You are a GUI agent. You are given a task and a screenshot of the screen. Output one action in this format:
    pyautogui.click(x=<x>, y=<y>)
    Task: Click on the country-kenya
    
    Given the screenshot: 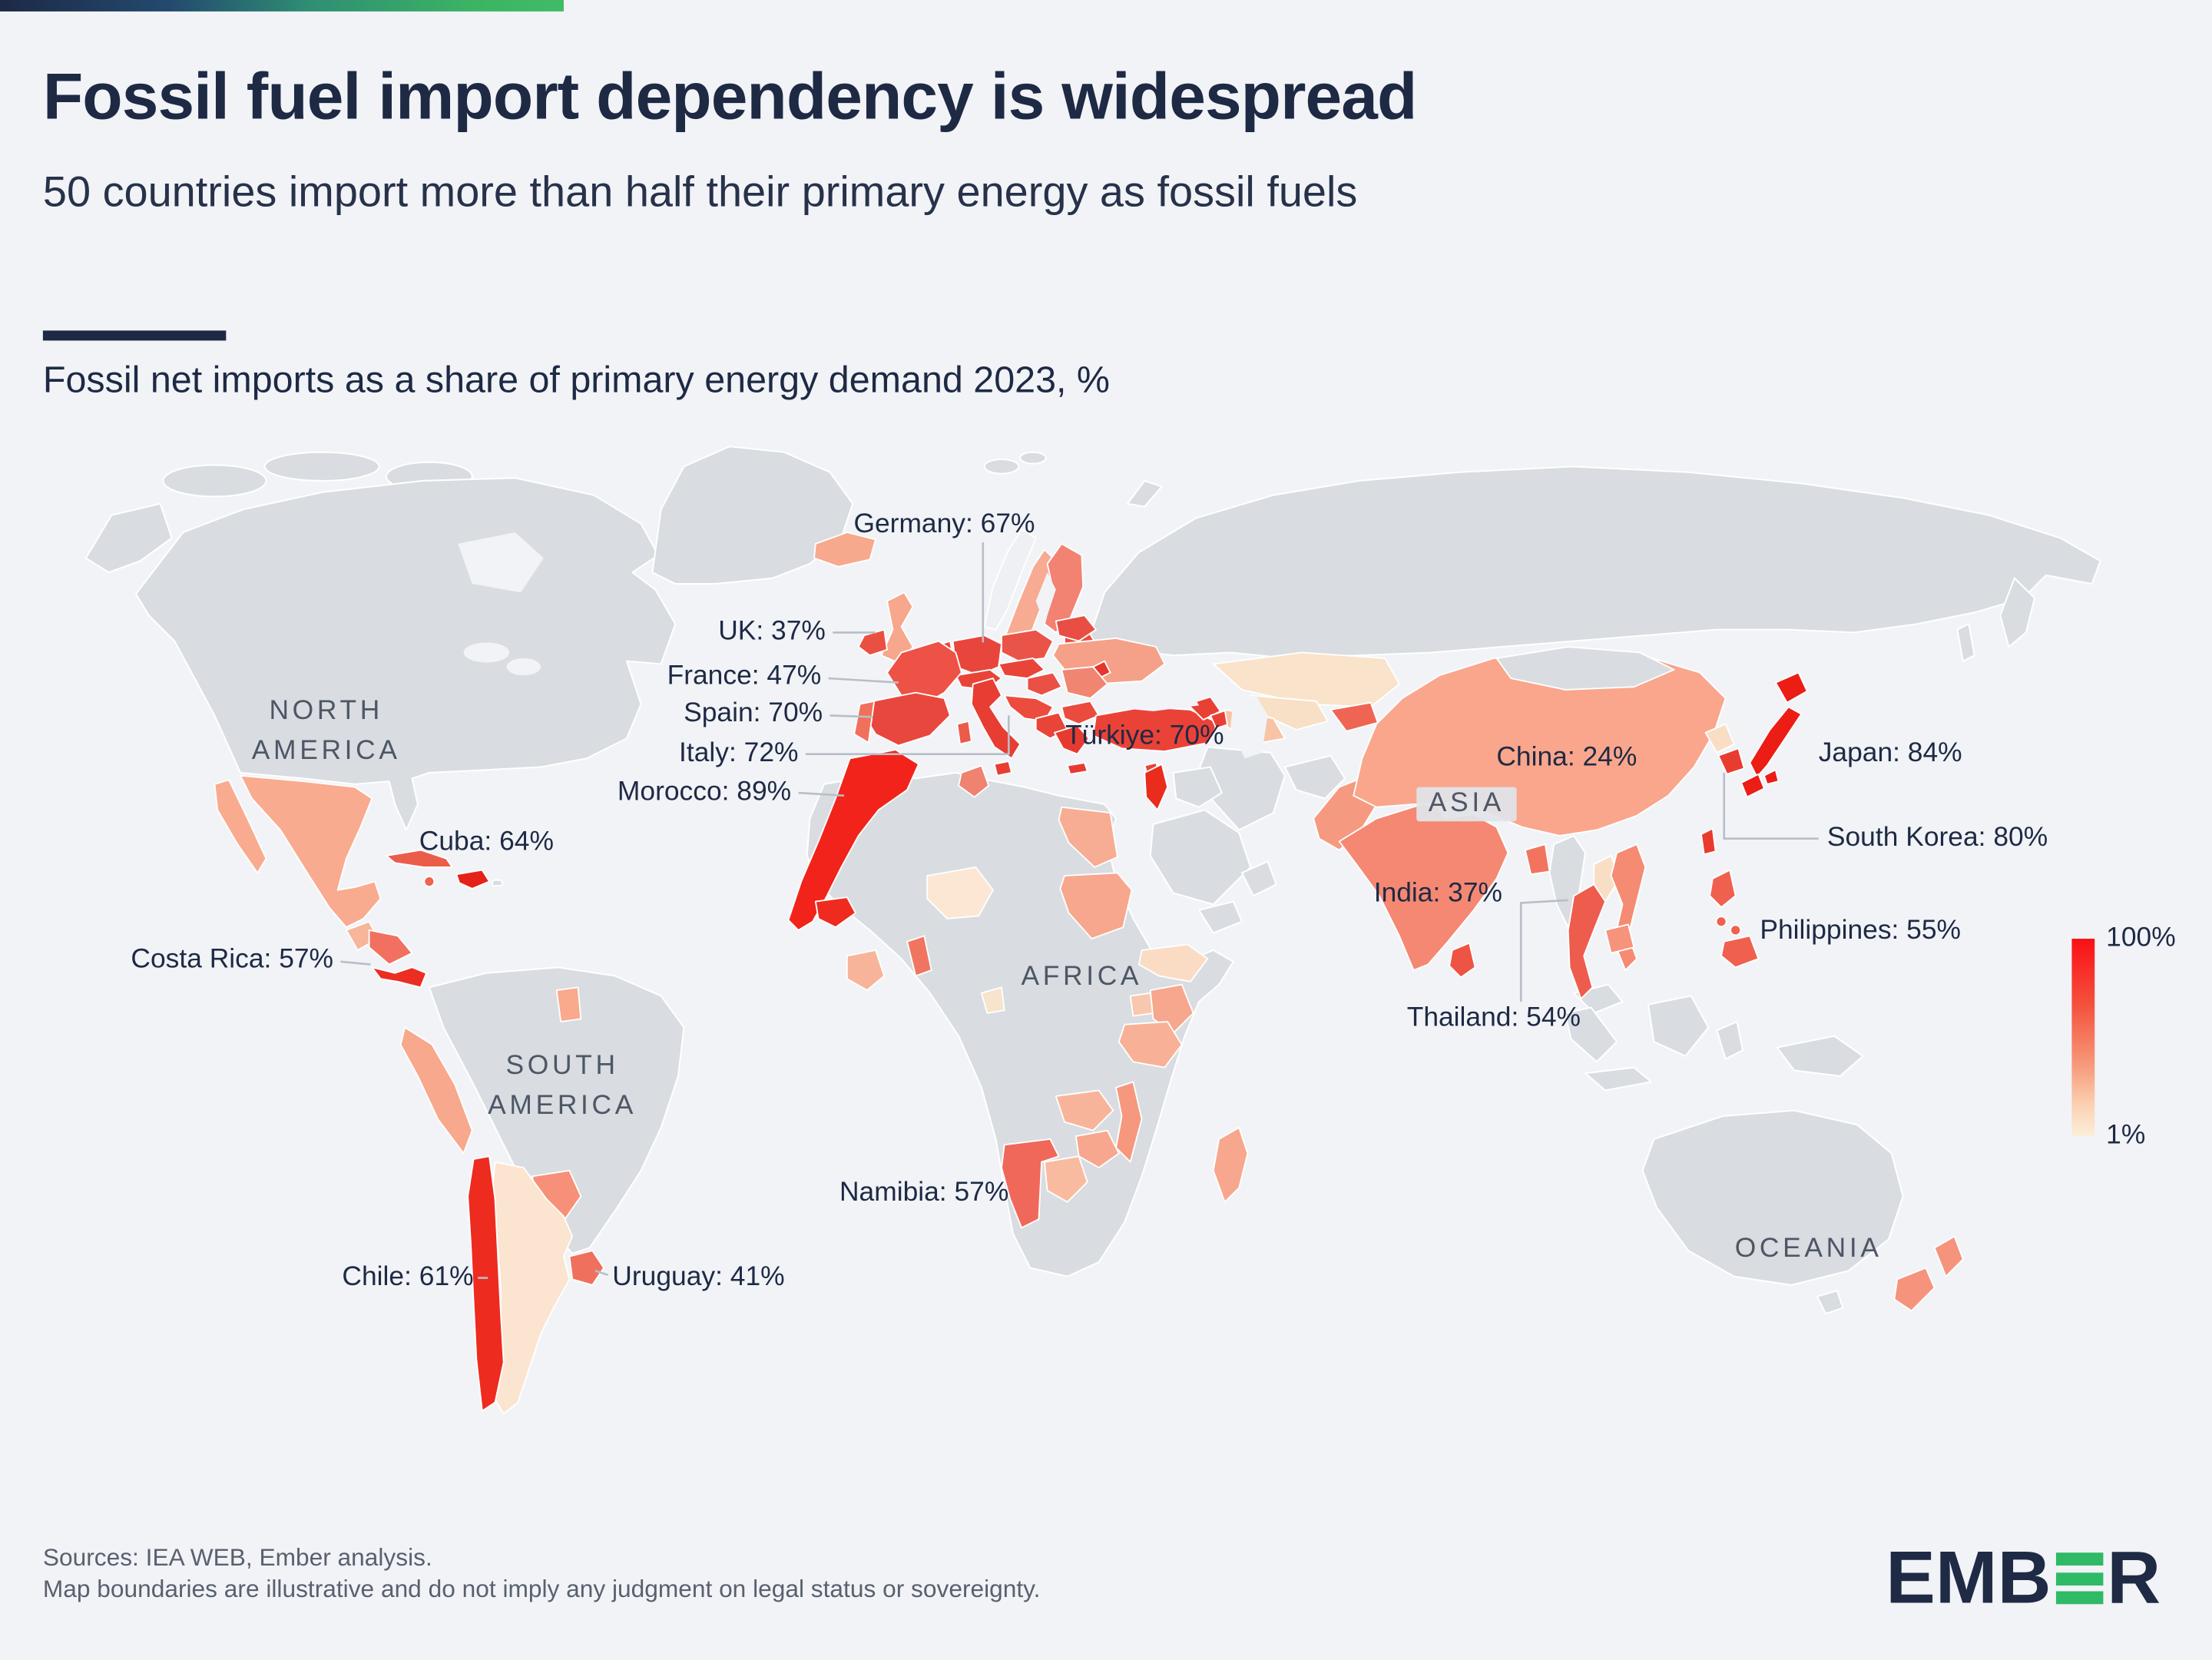 What is the action you would take?
    pyautogui.click(x=1171, y=1008)
    